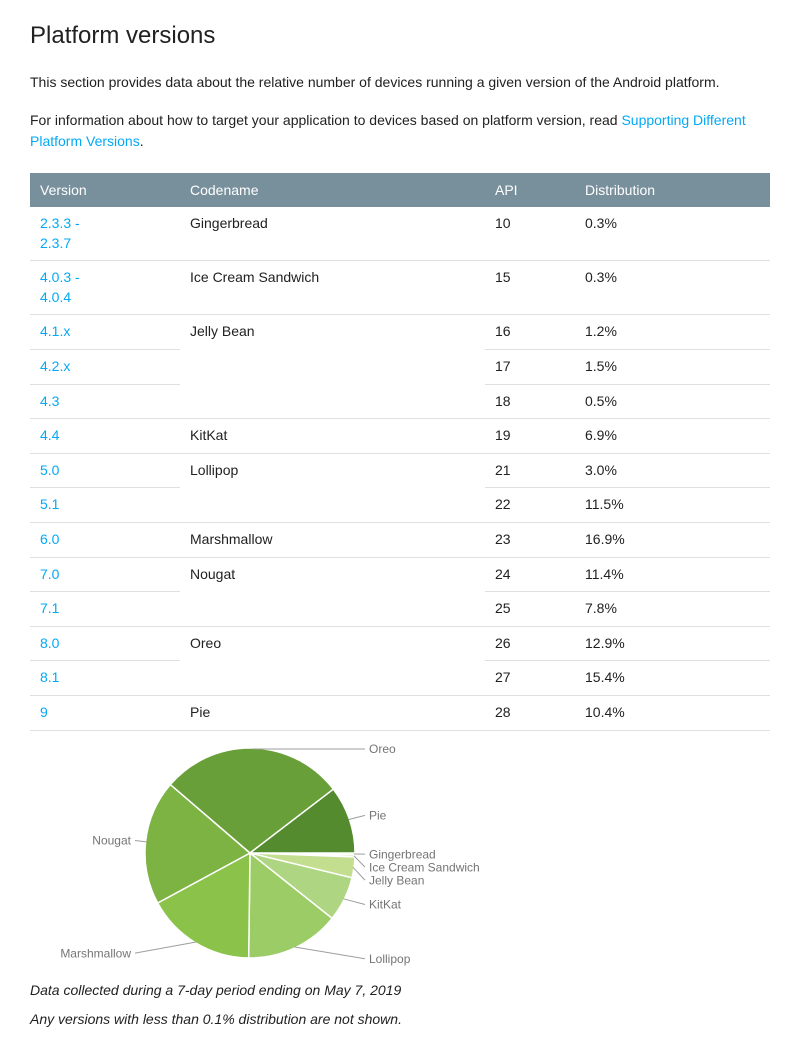 Image resolution: width=800 pixels, height=1059 pixels. What do you see at coordinates (105, 332) in the screenshot?
I see `version-cell: 4.1.x` at bounding box center [105, 332].